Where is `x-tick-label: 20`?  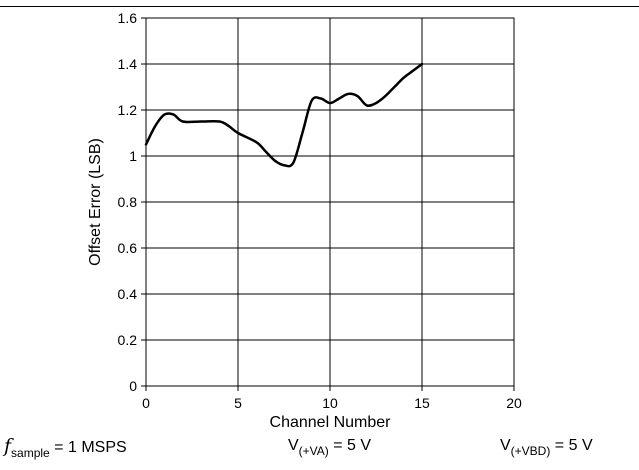
x-tick-label: 20 is located at coordinates (514, 403).